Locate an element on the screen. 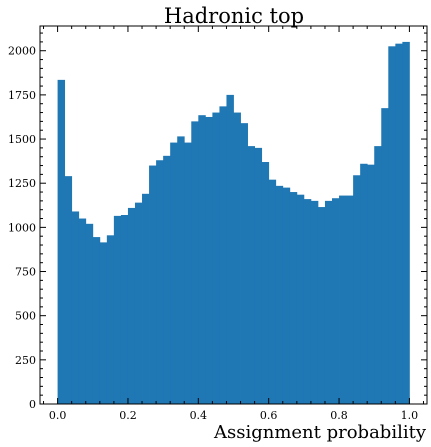  y-tick-label: 750 is located at coordinates (25, 272).